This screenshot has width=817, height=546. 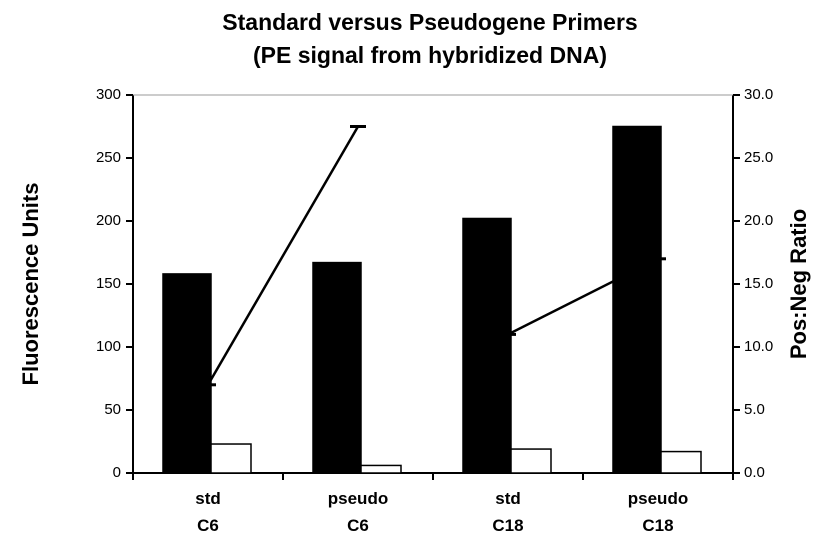 I want to click on y2-tick-label: 5.0, so click(x=754, y=409).